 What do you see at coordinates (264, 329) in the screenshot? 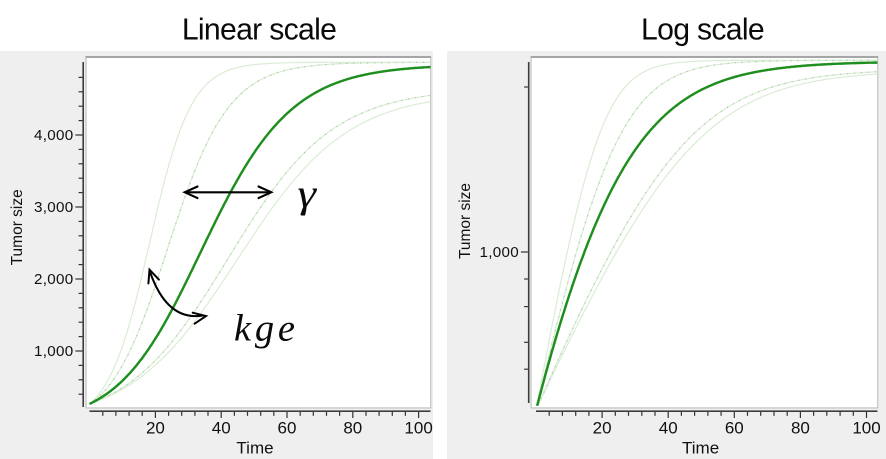
I see `svg-text: kge` at bounding box center [264, 329].